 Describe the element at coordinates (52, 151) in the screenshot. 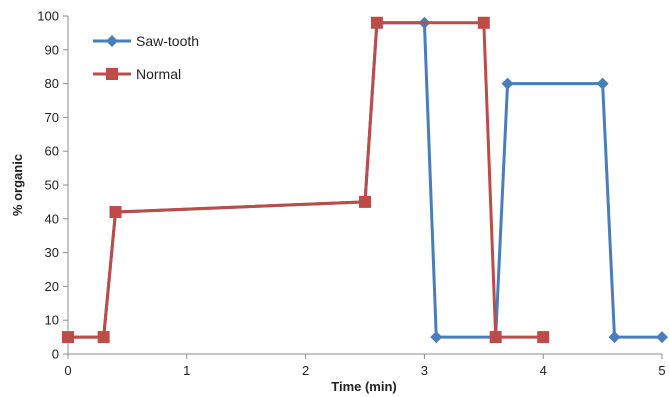

I see `y-tick-label: 60` at that location.